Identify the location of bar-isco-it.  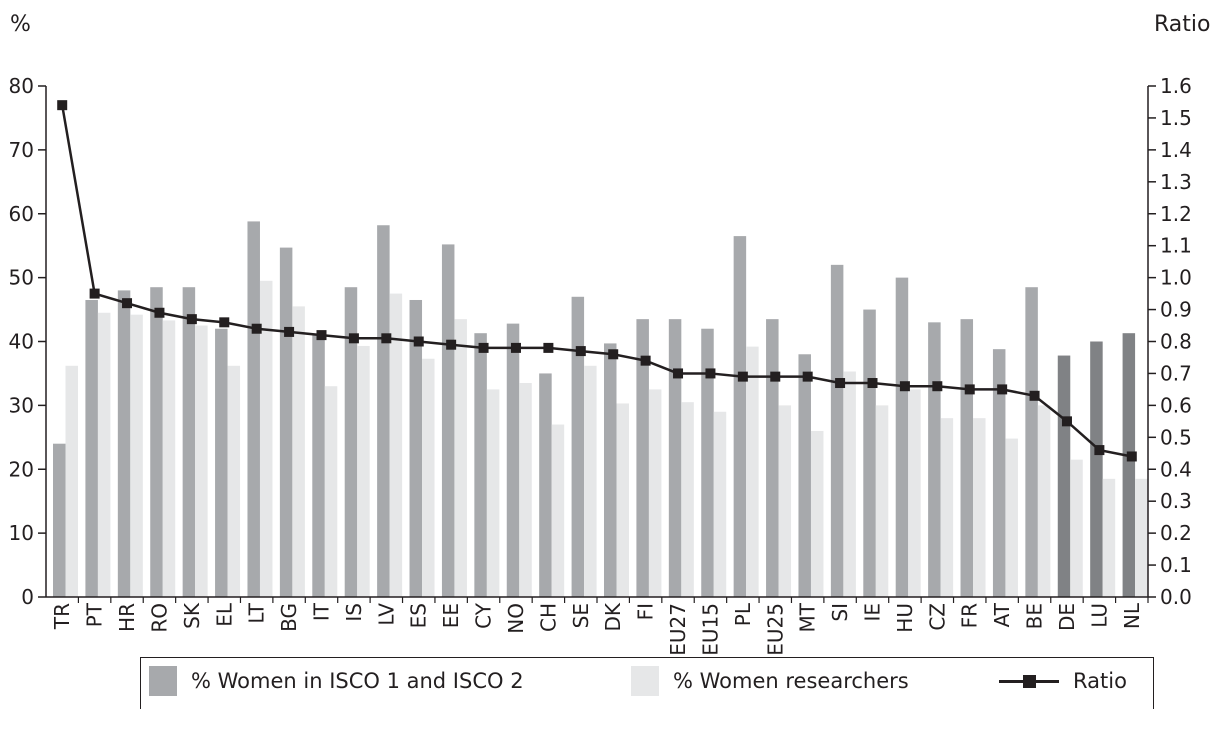
(318, 466).